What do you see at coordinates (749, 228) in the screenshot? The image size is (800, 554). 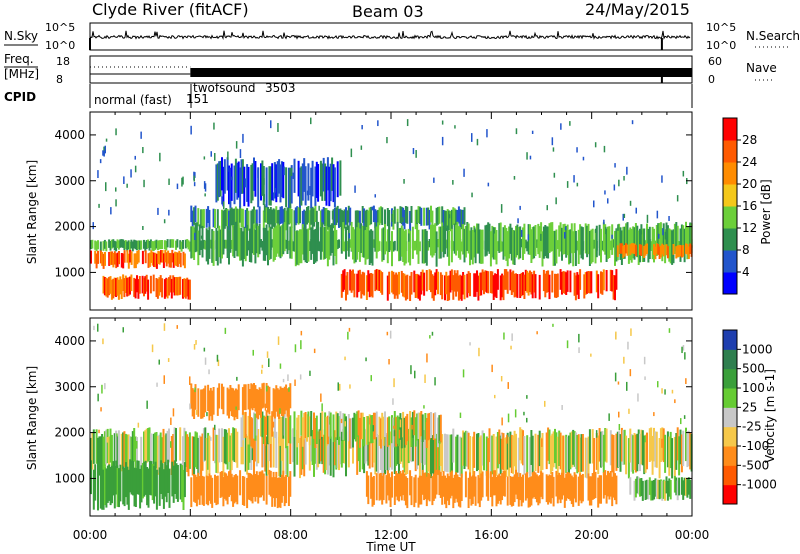 I see `colorbar-tick-label: 12` at bounding box center [749, 228].